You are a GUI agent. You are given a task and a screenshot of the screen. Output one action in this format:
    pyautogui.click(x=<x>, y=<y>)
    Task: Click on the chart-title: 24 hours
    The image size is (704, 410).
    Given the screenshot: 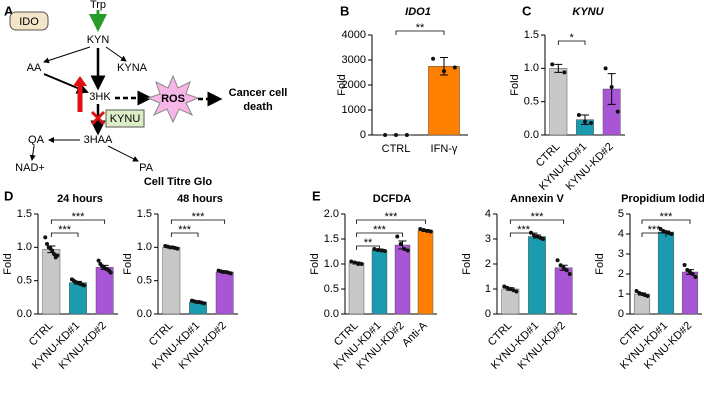 What is the action you would take?
    pyautogui.click(x=80, y=199)
    